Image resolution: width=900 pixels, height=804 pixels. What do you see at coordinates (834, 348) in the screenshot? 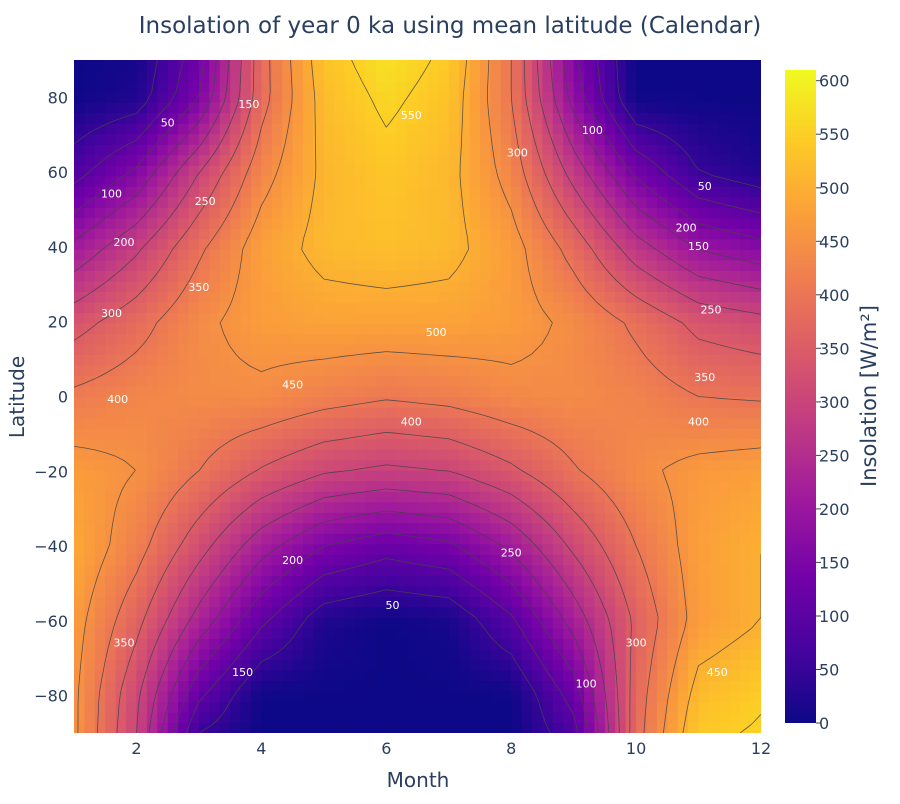
I see `colorbar-tick-label: 350` at bounding box center [834, 348].